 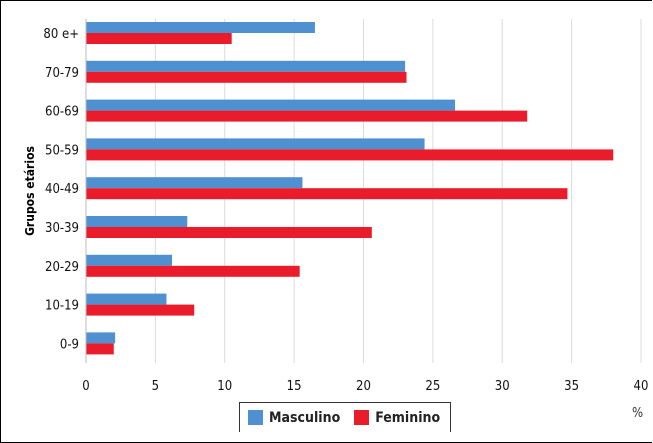 I want to click on x-tick-20: 20, so click(x=363, y=386).